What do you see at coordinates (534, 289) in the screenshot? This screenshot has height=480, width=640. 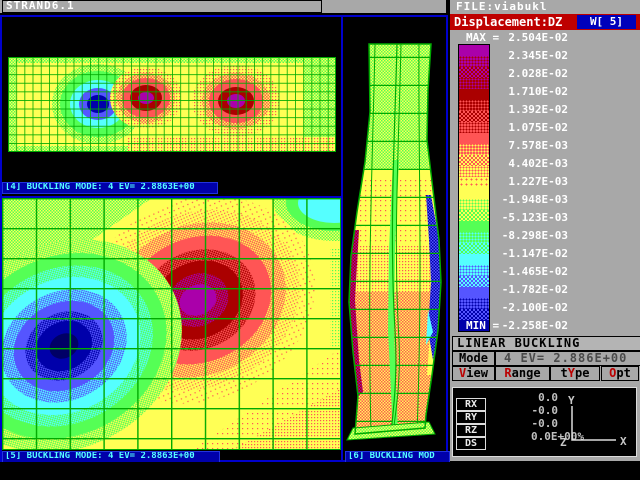 I see `legend-value: -1.782E-02` at bounding box center [534, 289].